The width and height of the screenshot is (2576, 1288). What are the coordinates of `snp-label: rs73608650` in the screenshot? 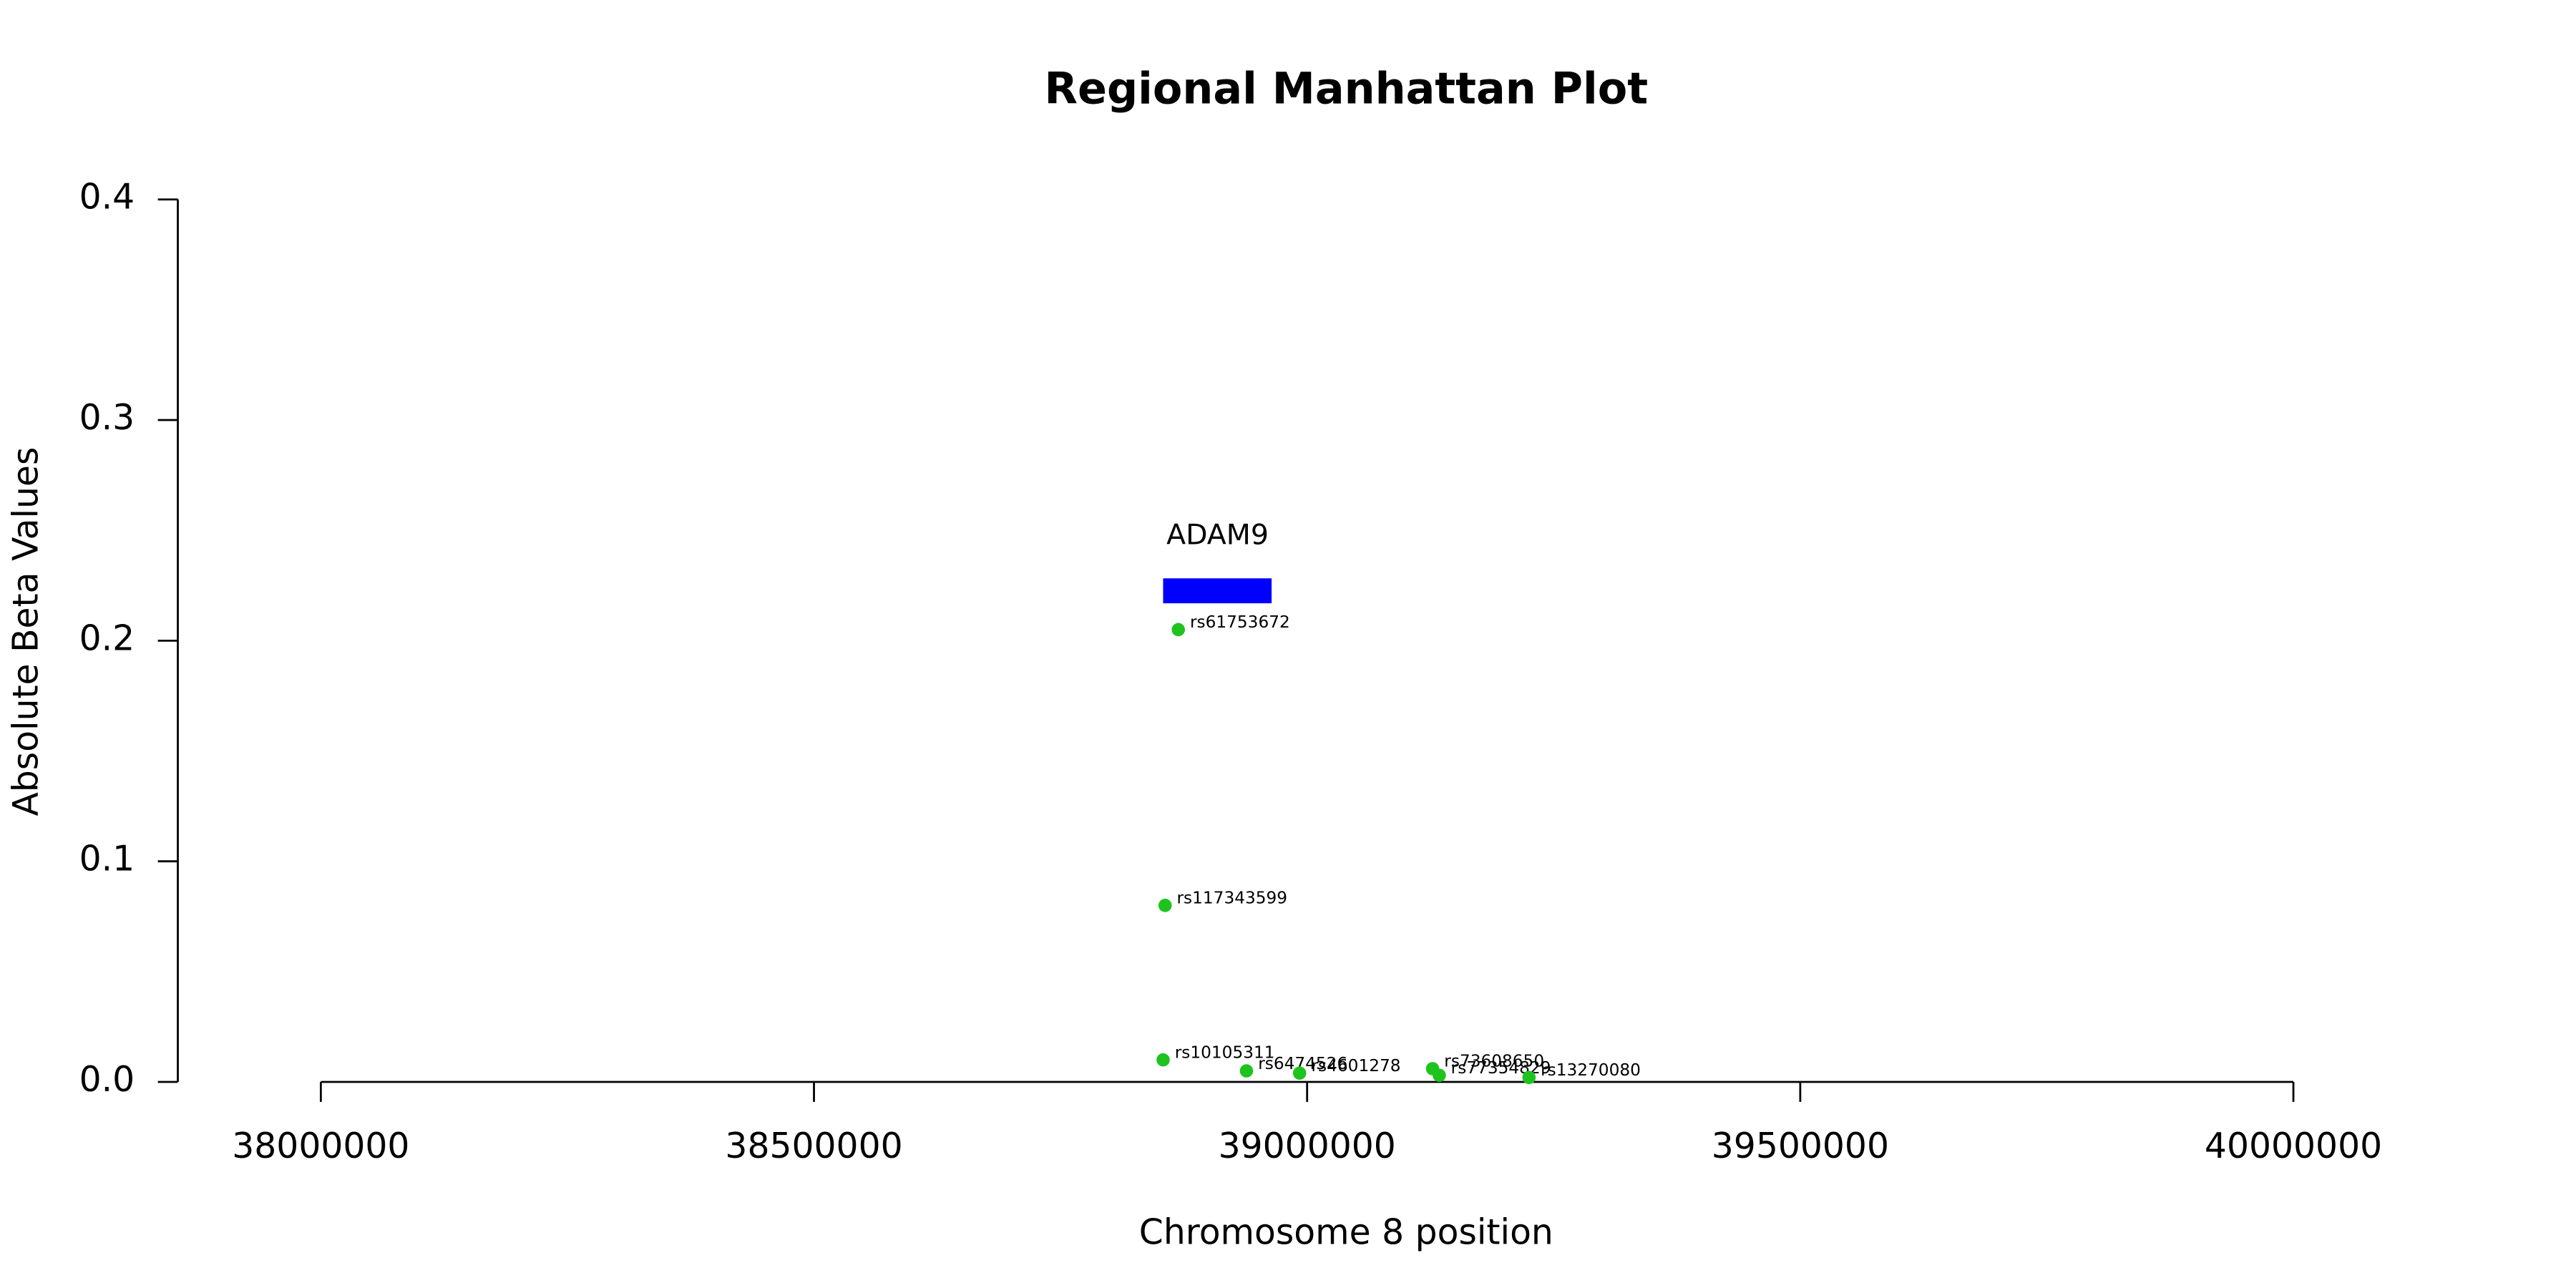 It's located at (1494, 1061).